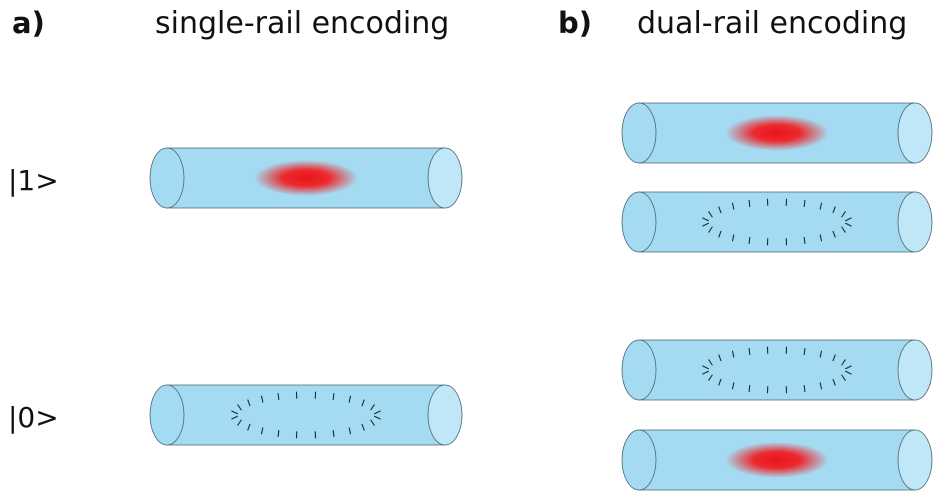 Image resolution: width=933 pixels, height=491 pixels. I want to click on state-label: |0>, so click(33, 417).